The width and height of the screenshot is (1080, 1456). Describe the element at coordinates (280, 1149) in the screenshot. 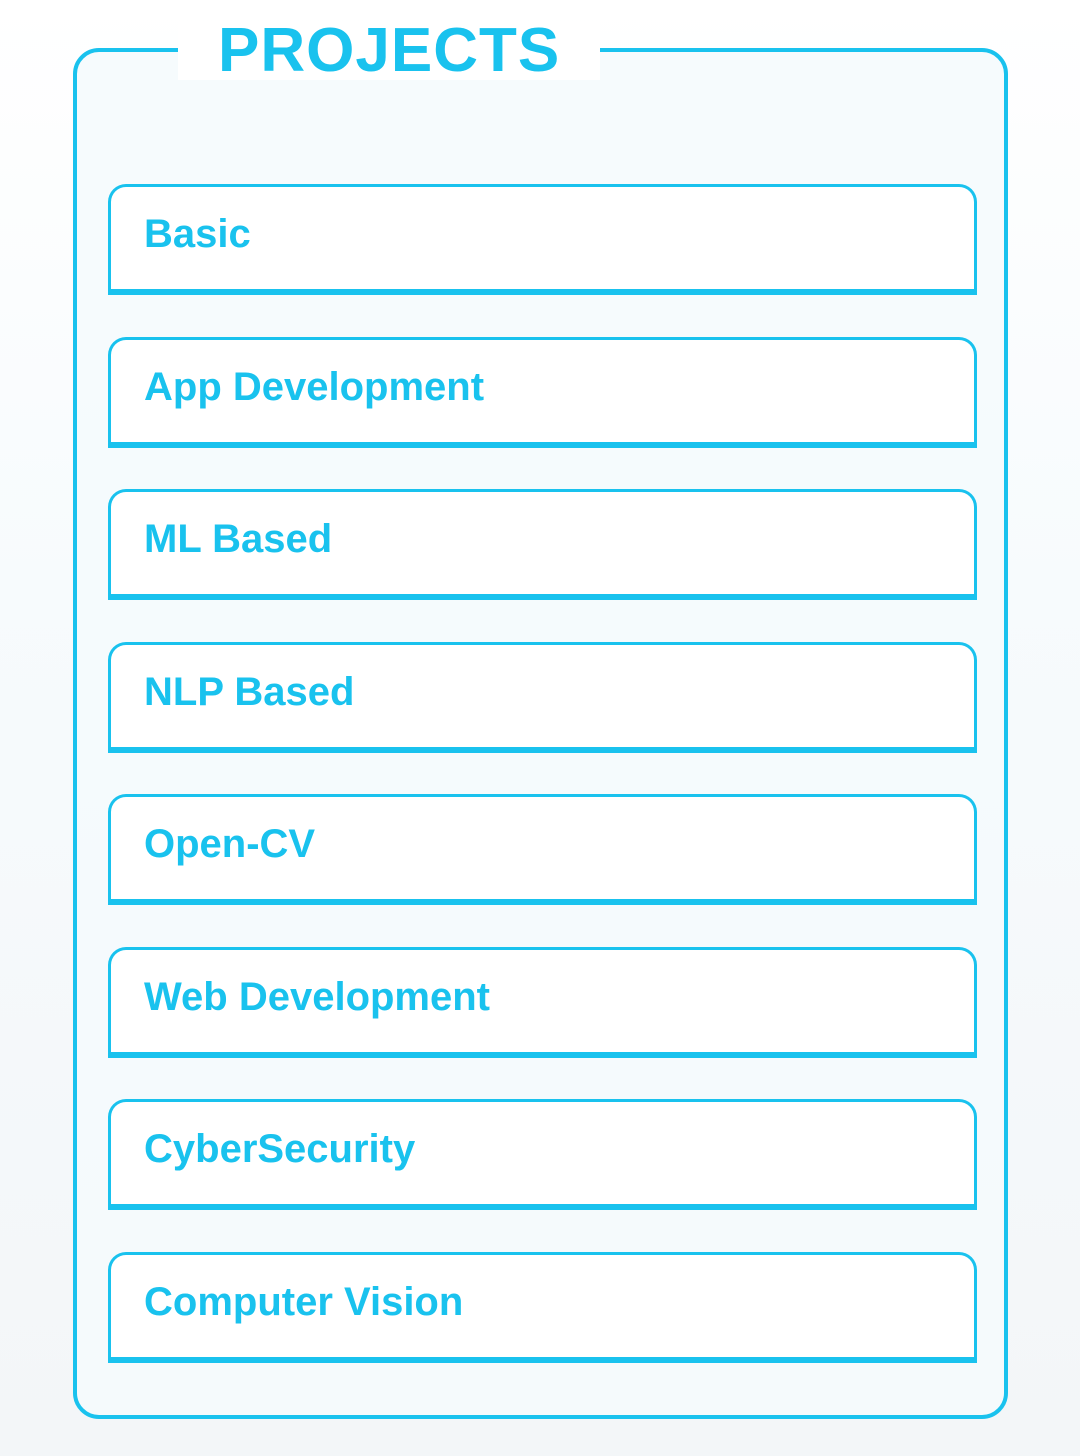

I see `project-label: CyberSecurity` at that location.